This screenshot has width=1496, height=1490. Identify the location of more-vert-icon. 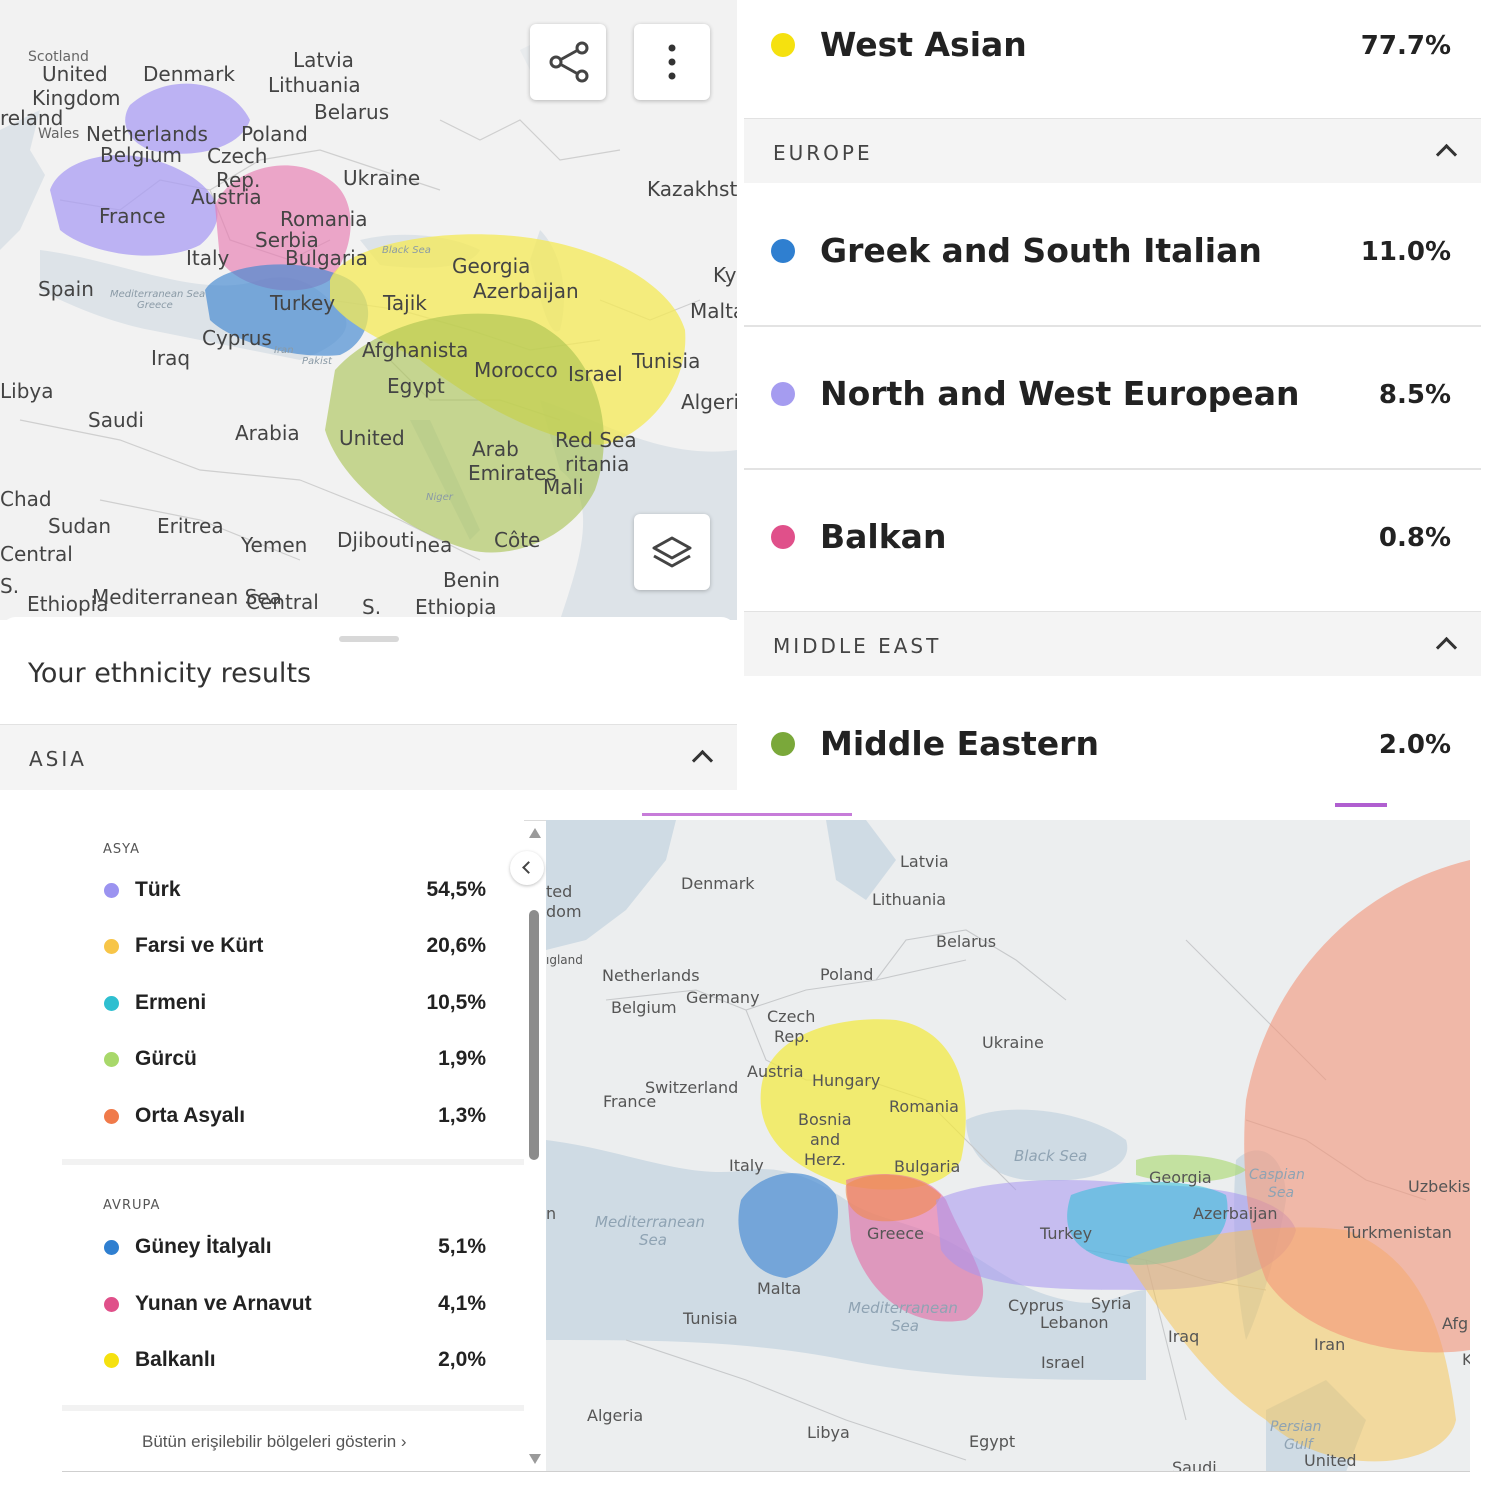
(672, 62).